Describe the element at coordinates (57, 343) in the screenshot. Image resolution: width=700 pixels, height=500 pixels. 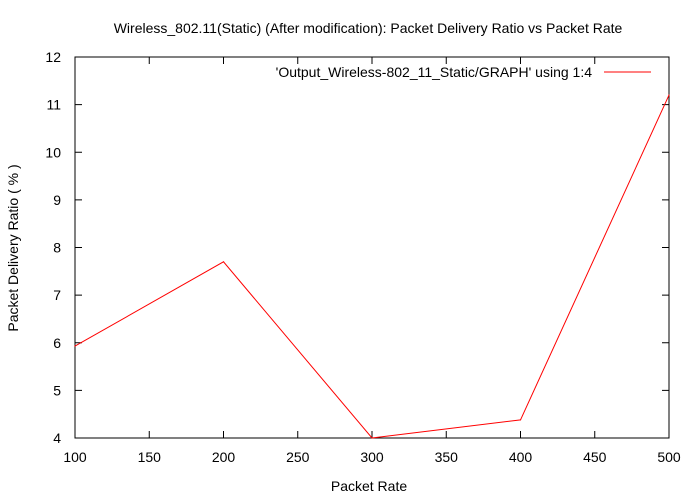
I see `y-tick-label: 6` at that location.